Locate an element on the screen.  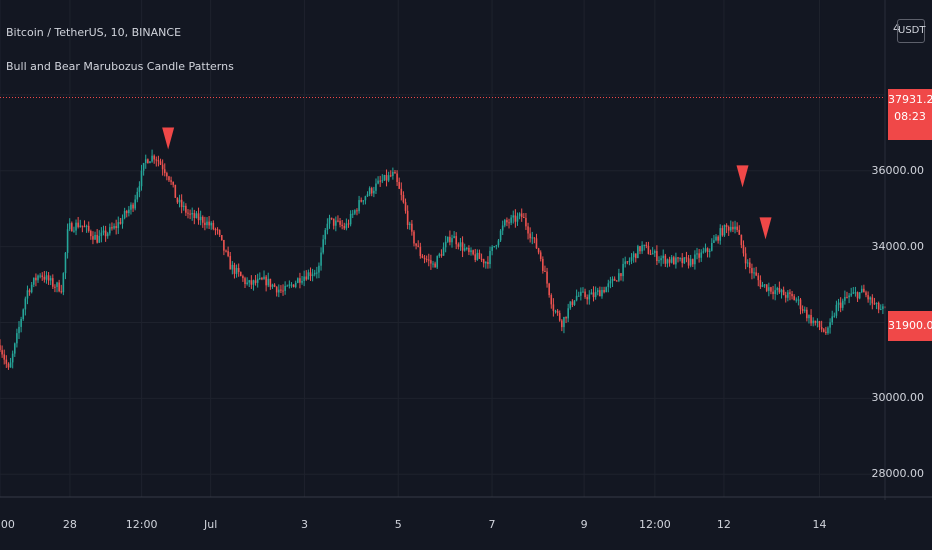
bear-marubozu-marker is located at coordinates (765, 228).